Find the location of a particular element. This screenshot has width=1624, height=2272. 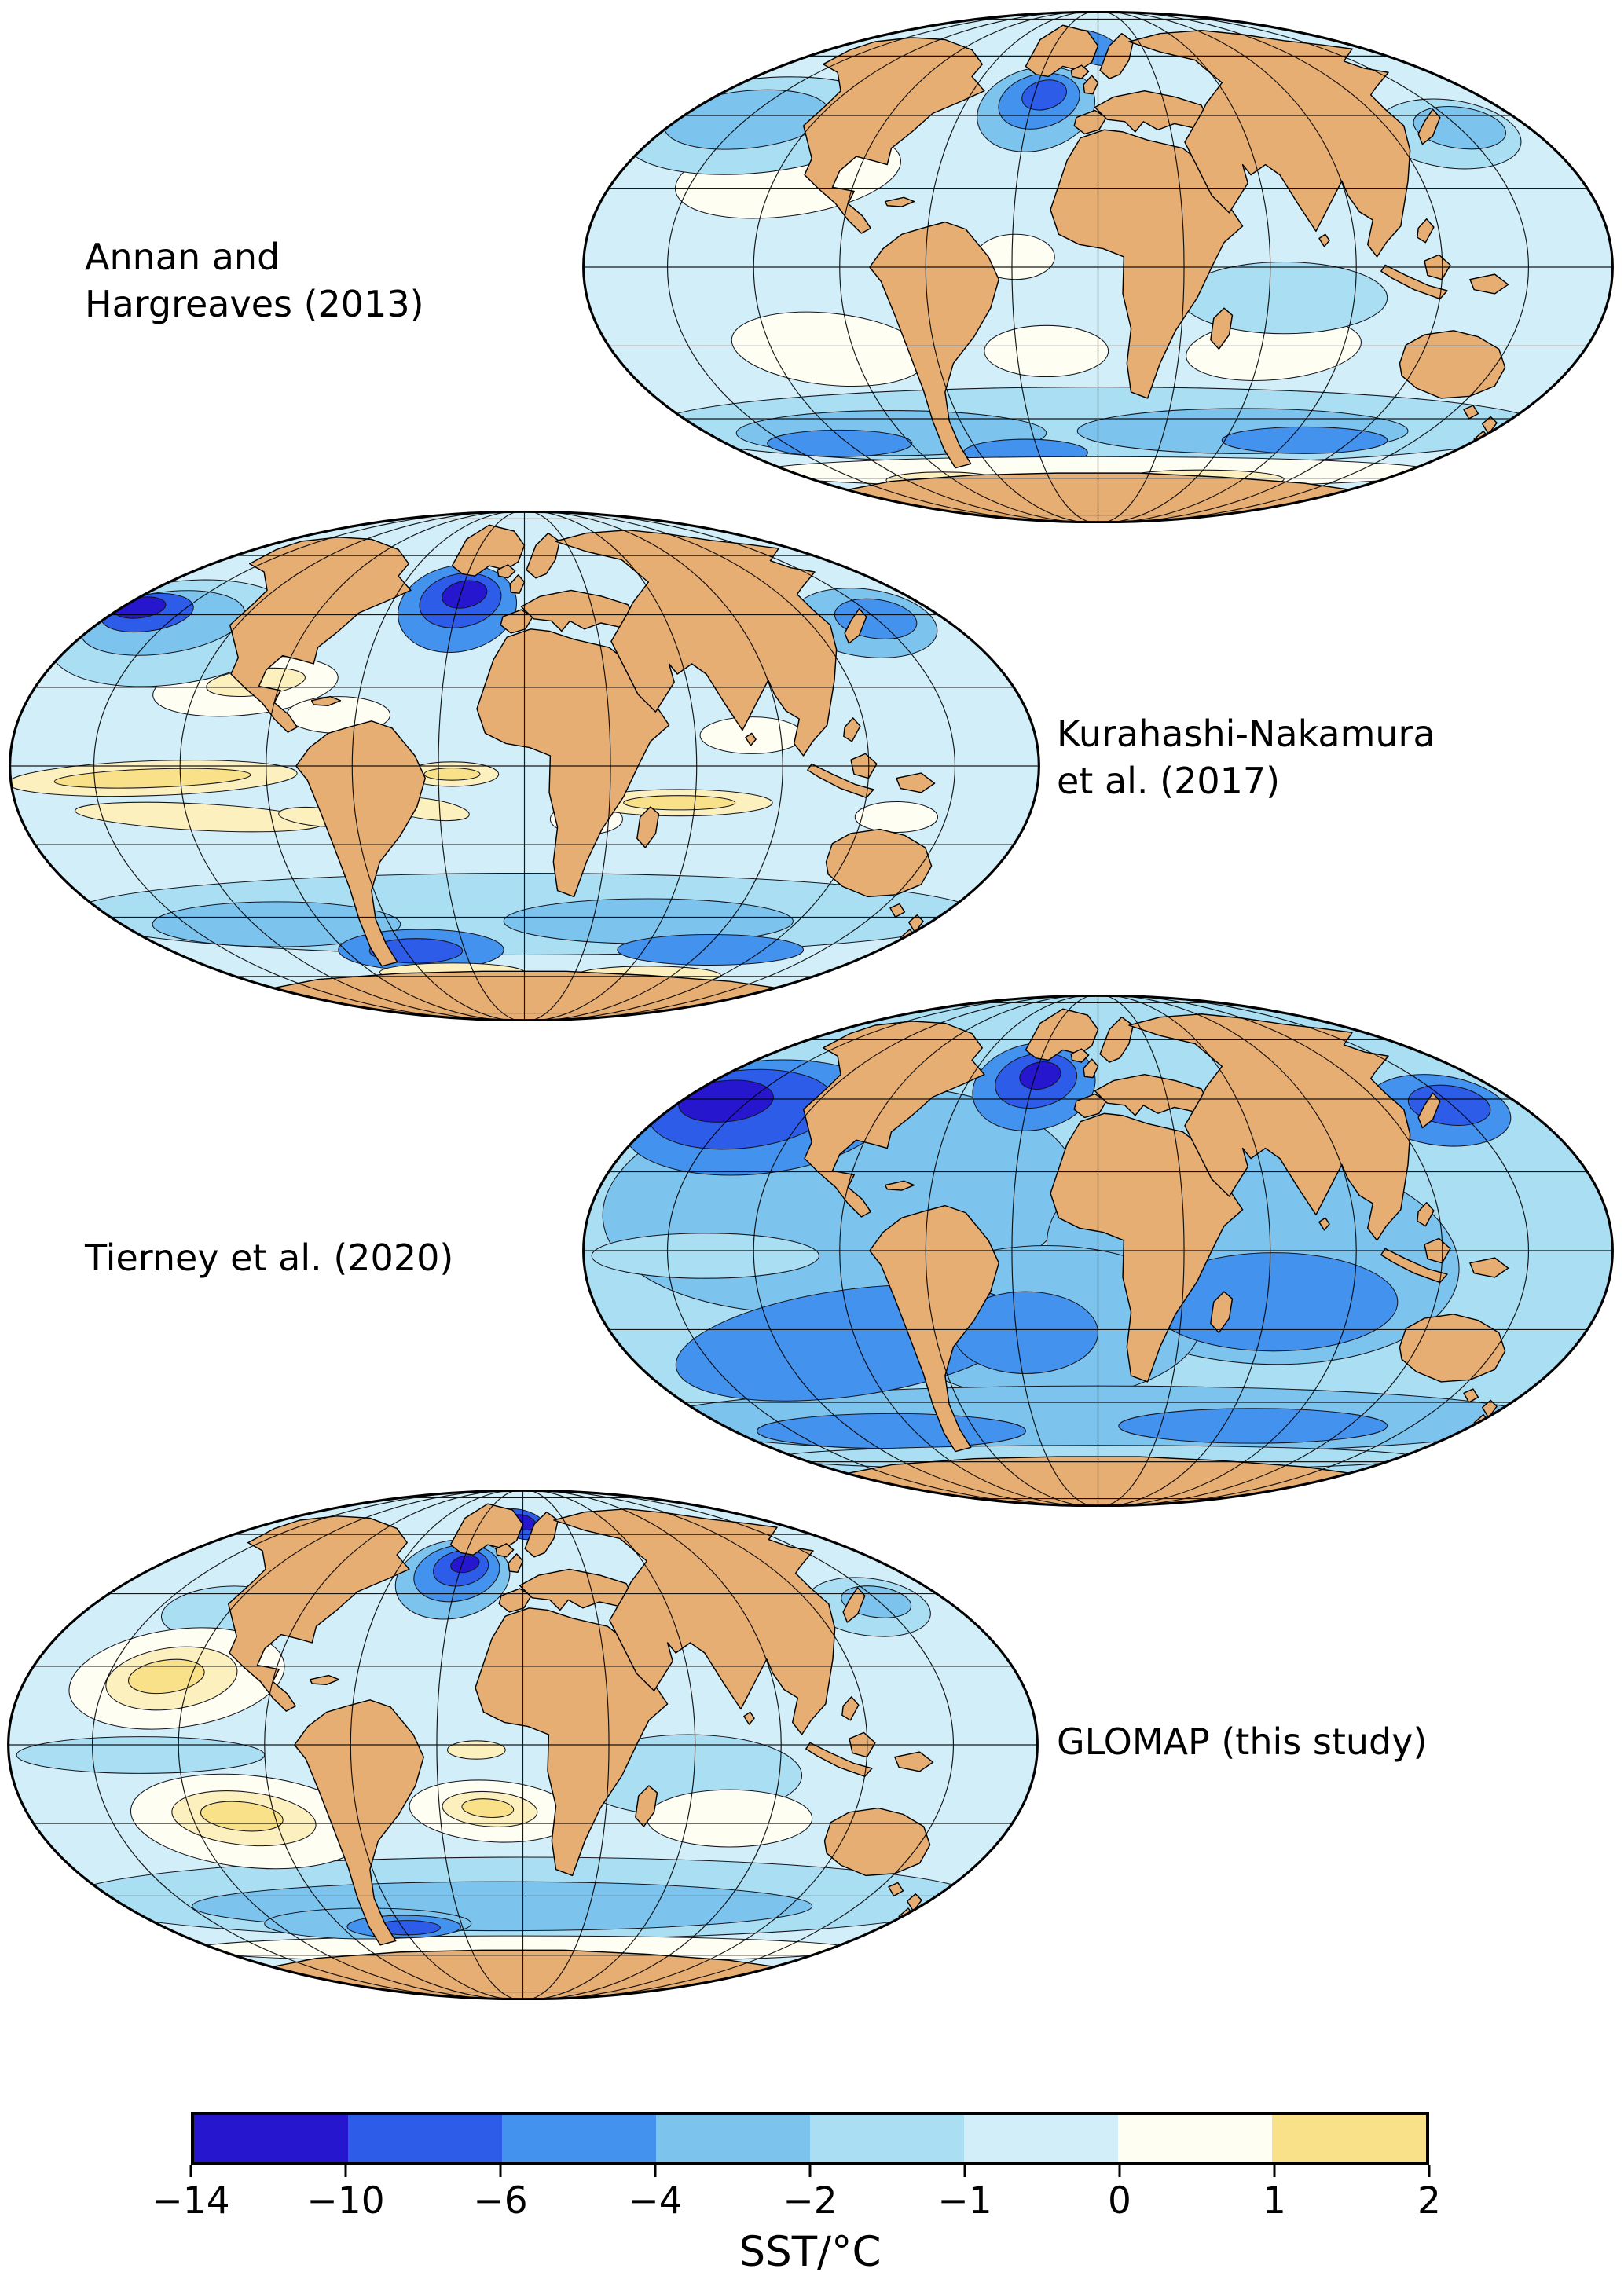

colorbar-bar is located at coordinates (810, 2138).